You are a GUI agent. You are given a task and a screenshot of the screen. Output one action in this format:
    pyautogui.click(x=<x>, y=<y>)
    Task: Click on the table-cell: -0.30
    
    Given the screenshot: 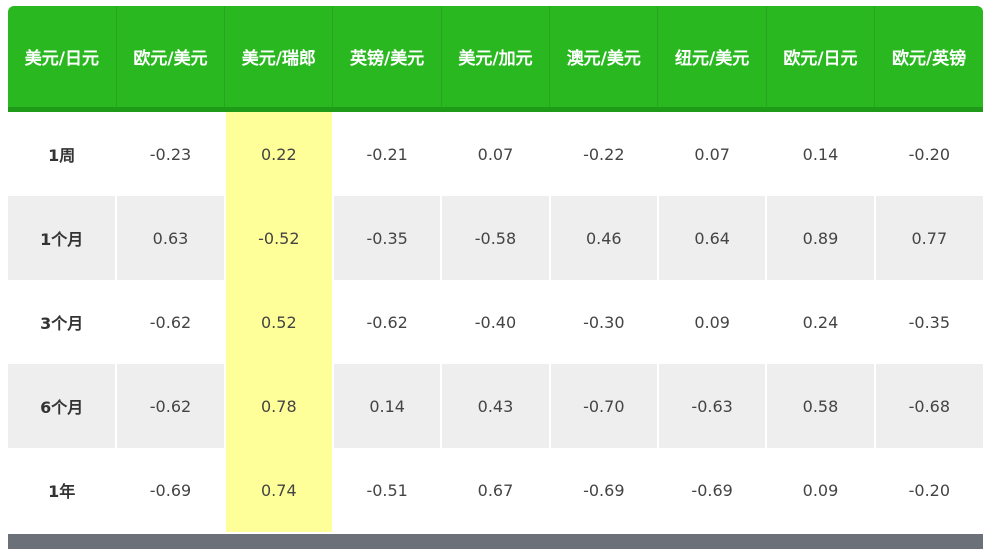 What is the action you would take?
    pyautogui.click(x=604, y=322)
    